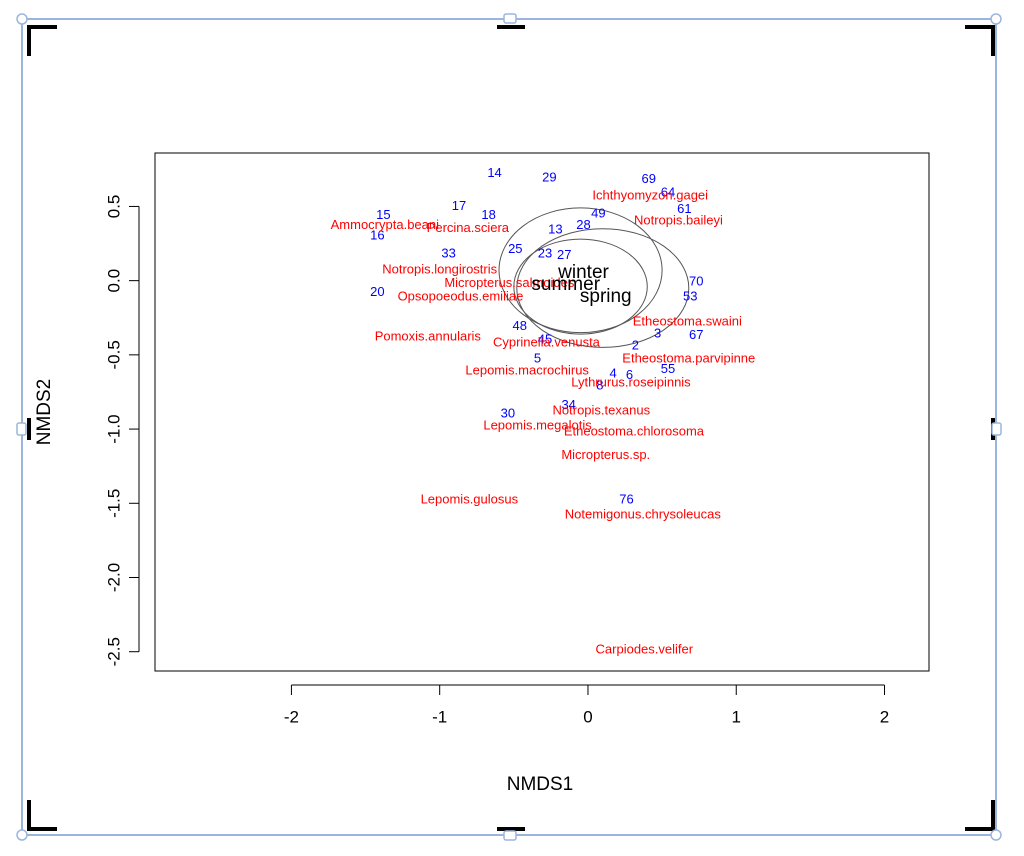 Image resolution: width=1024 pixels, height=856 pixels. Describe the element at coordinates (635, 344) in the screenshot. I see `site-label: 2` at that location.